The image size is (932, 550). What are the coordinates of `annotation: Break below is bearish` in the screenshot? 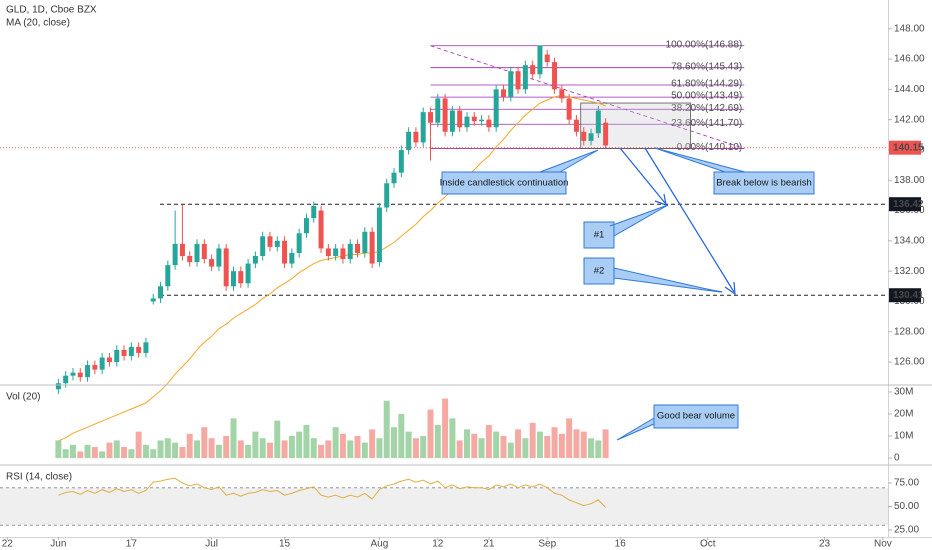 It's located at (764, 183).